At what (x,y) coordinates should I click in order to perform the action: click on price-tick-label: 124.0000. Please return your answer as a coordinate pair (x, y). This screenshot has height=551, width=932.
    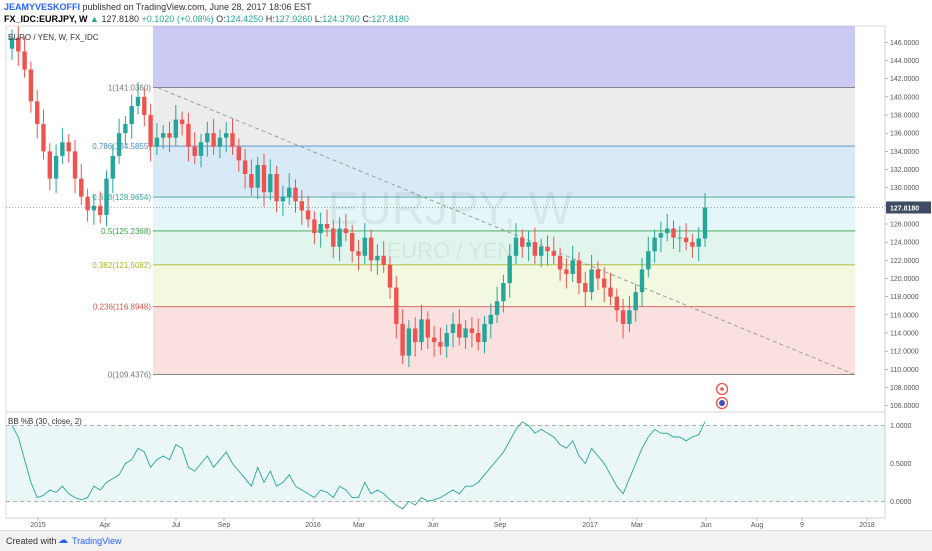
    Looking at the image, I should click on (904, 243).